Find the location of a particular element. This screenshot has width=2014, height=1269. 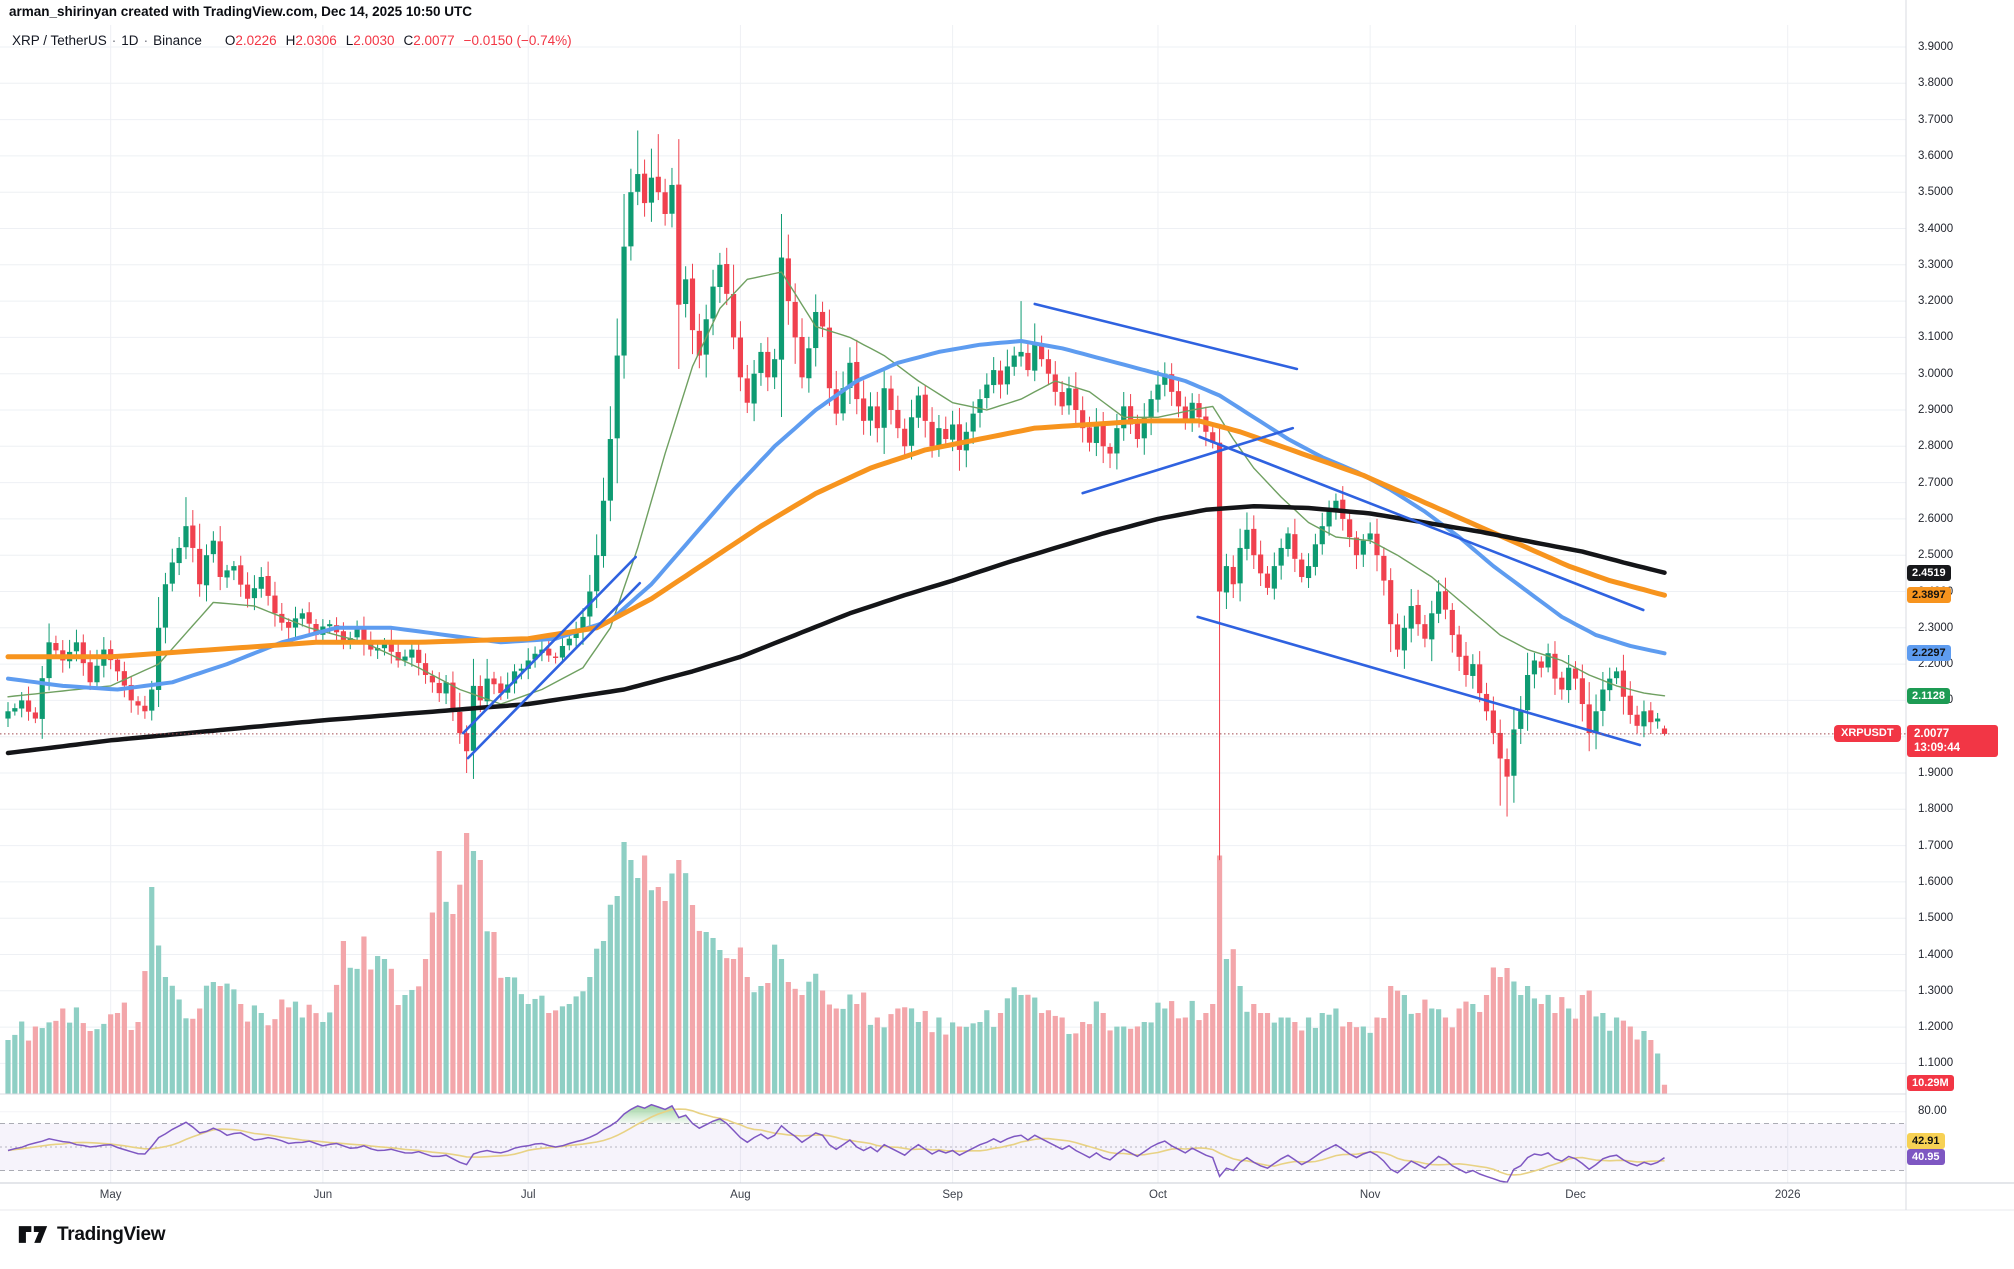

low-value: 2.0030 is located at coordinates (374, 40).